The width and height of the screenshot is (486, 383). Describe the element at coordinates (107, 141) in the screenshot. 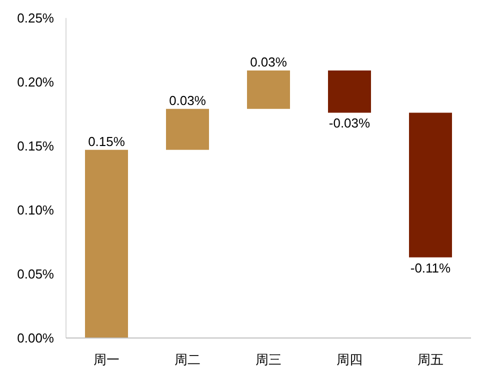

I see `data-label: 0.15%` at that location.